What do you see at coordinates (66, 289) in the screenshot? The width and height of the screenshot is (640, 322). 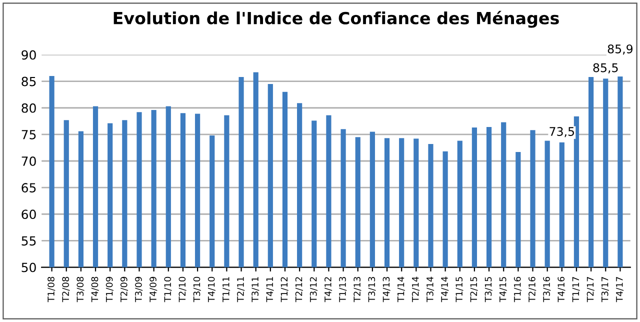 I see `x-tick-label: T2/08` at bounding box center [66, 289].